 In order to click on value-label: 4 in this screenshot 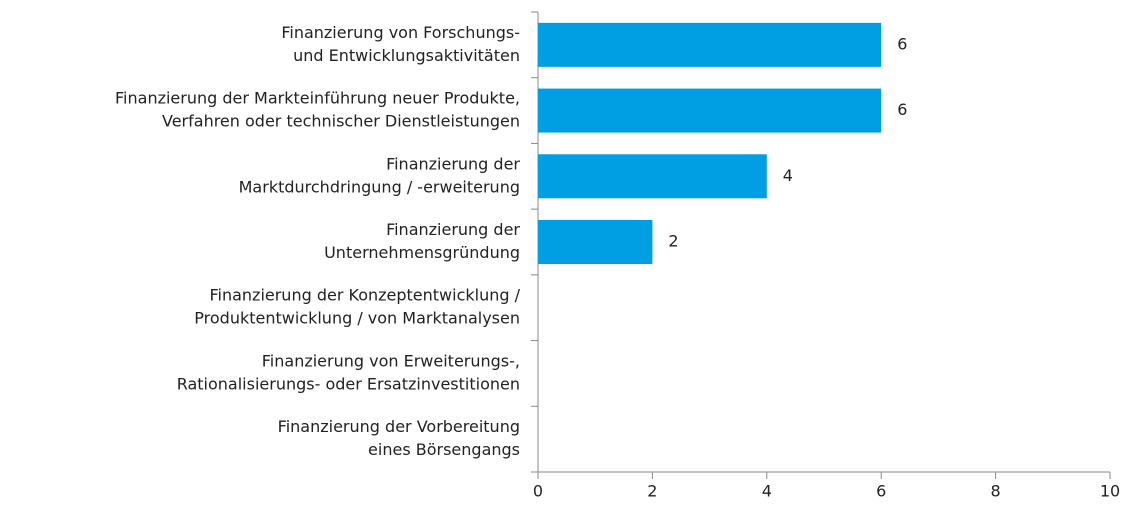, I will do `click(788, 175)`.